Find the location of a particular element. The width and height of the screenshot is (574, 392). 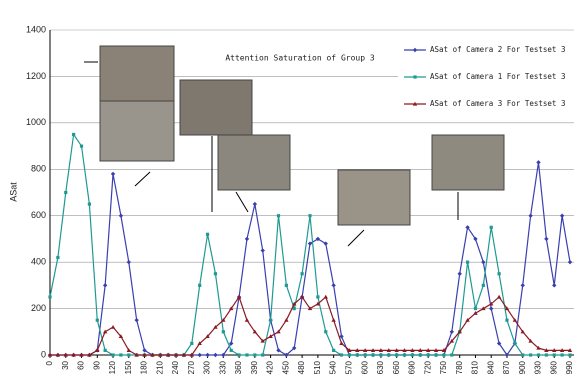

x-tick-label: 870 is located at coordinates (506, 367).